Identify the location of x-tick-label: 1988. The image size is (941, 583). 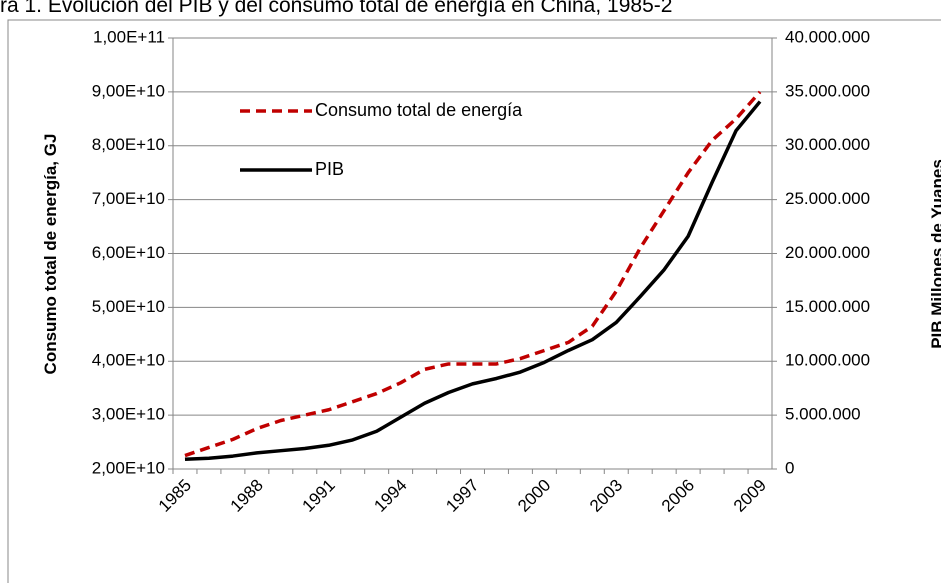
(247, 496).